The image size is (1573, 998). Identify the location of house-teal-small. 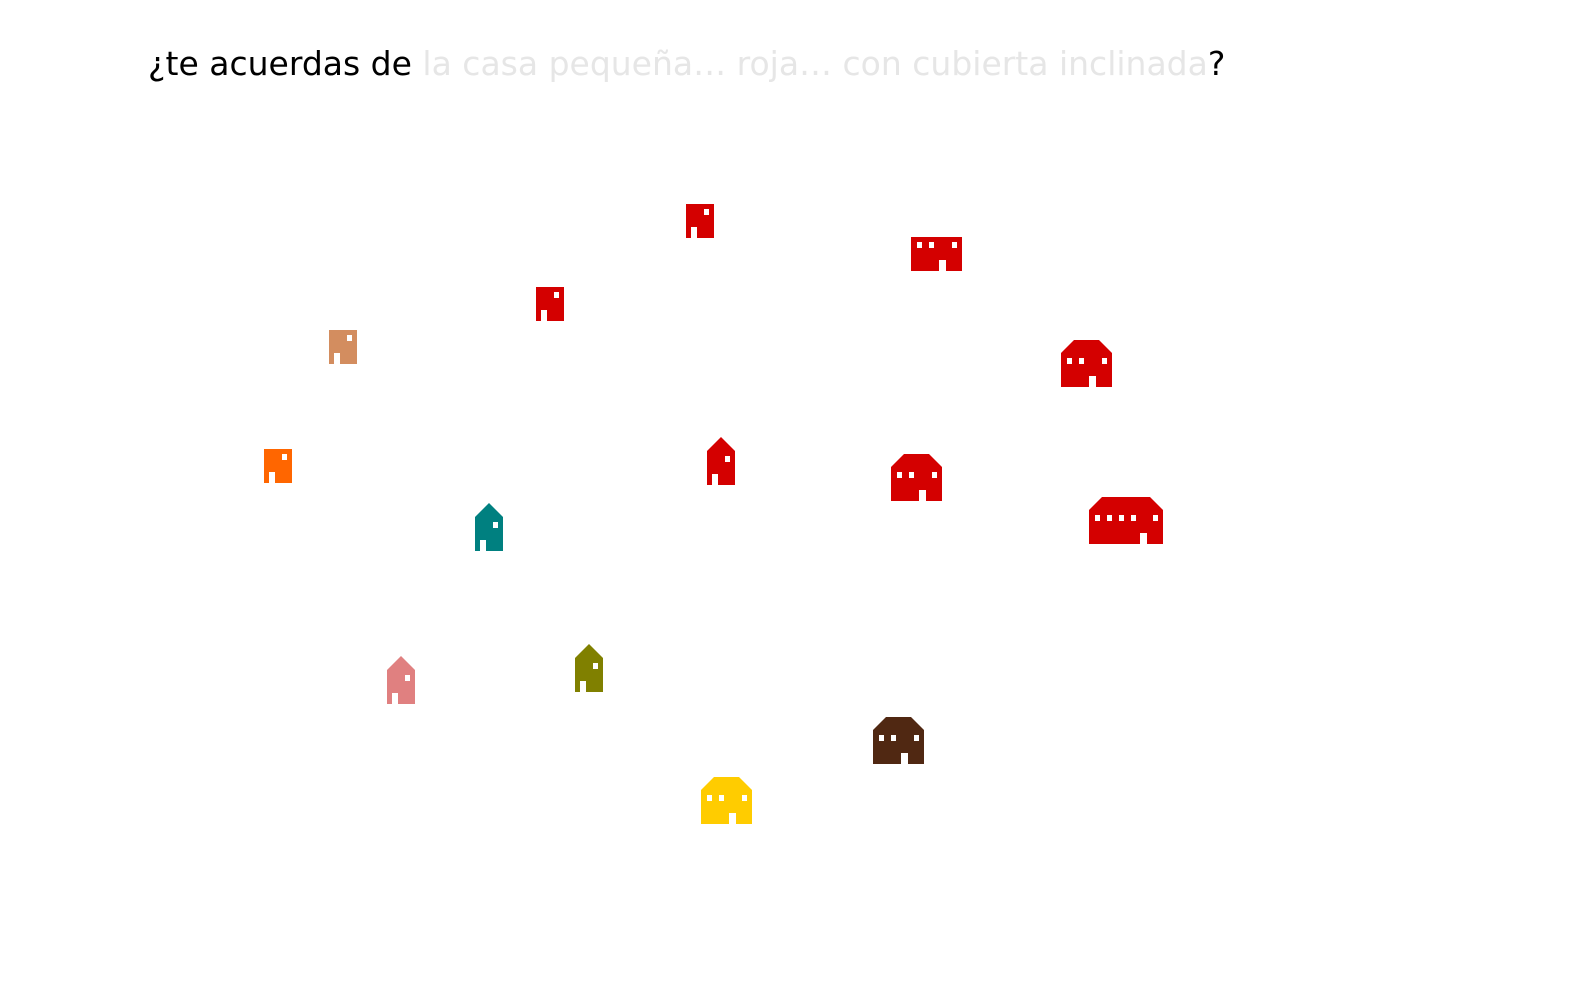
(489, 527).